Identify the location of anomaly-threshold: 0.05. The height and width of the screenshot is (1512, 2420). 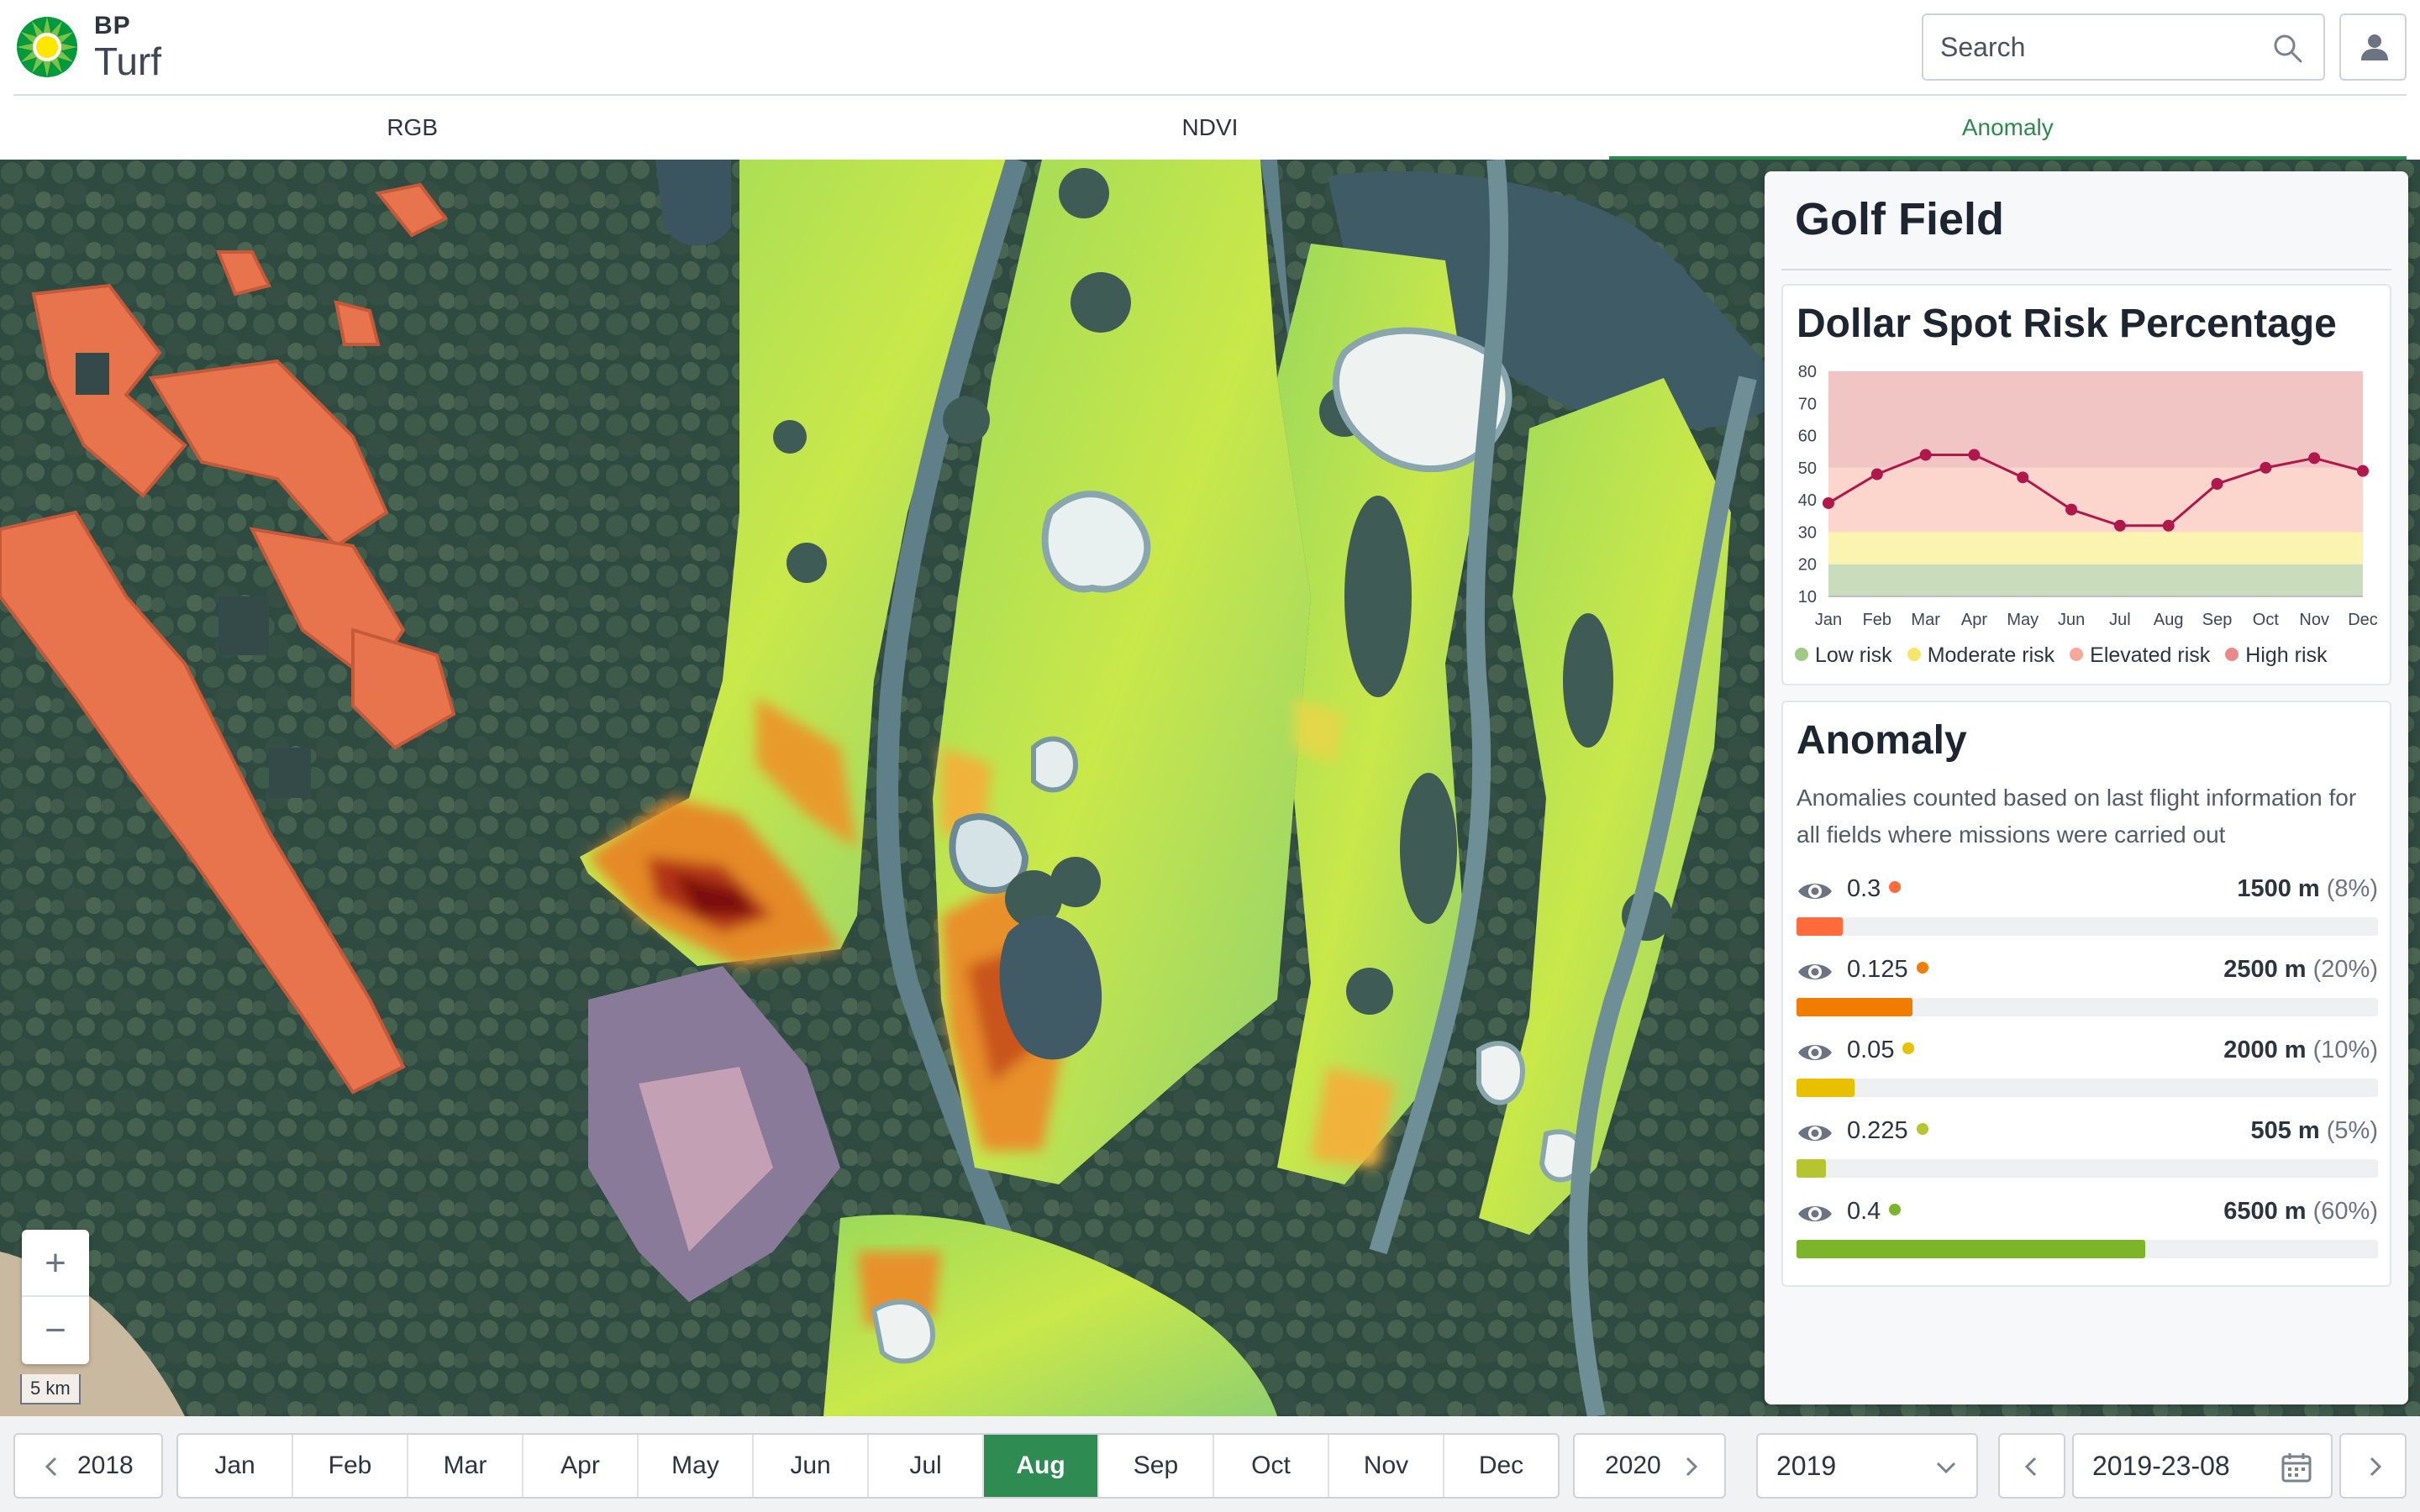
(1881, 1050).